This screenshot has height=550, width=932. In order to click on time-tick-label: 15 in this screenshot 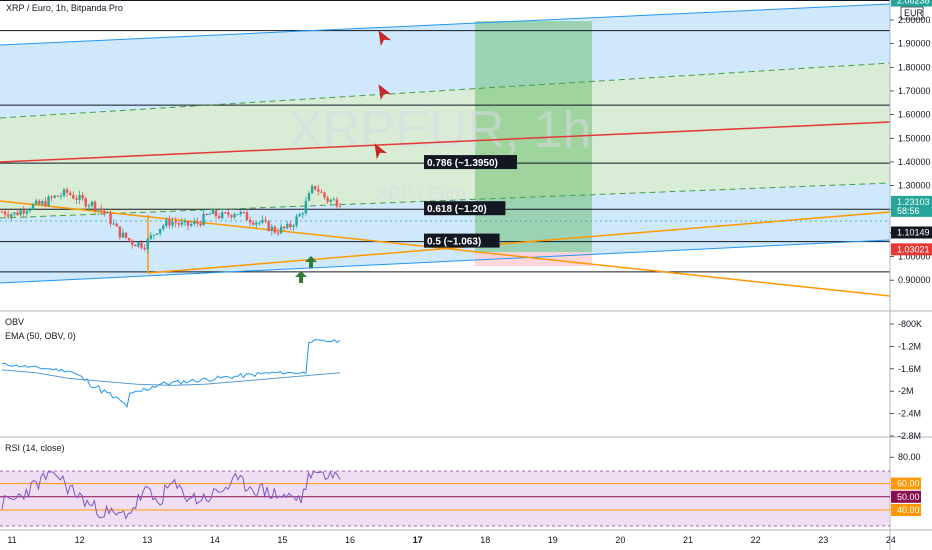, I will do `click(282, 540)`.